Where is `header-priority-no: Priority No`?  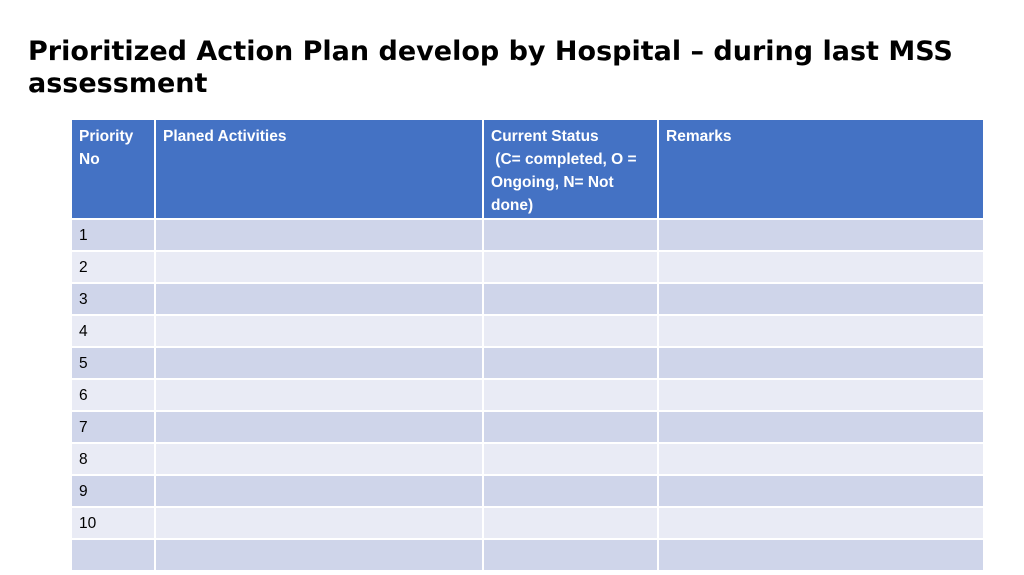 header-priority-no: Priority No is located at coordinates (113, 169).